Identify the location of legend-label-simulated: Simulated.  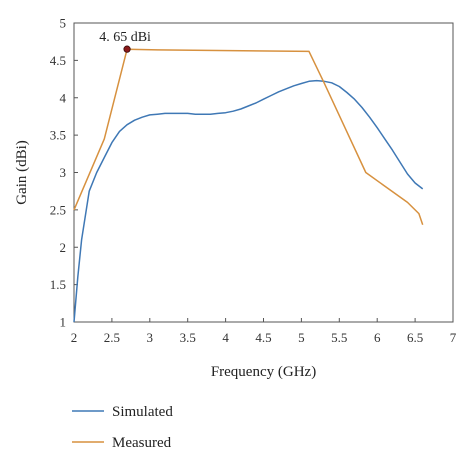
(142, 412).